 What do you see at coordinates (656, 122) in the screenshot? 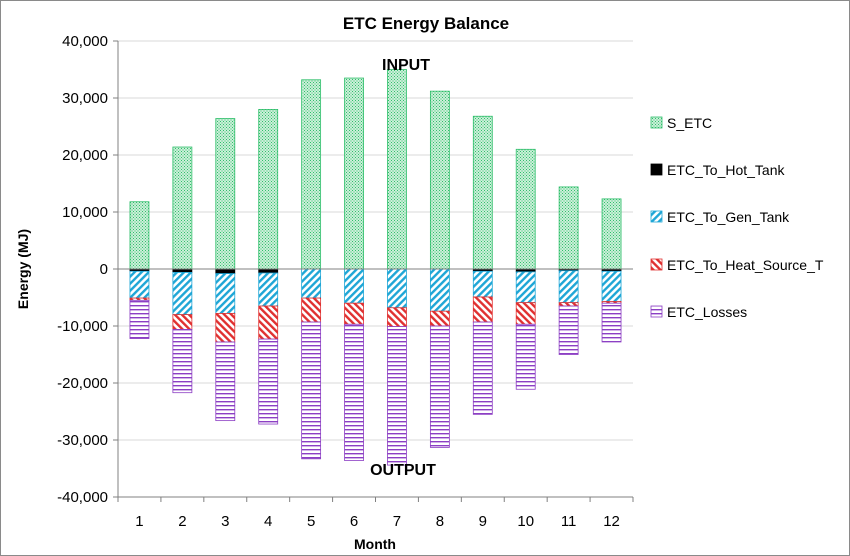
I see `legend-swatch-s-etc` at bounding box center [656, 122].